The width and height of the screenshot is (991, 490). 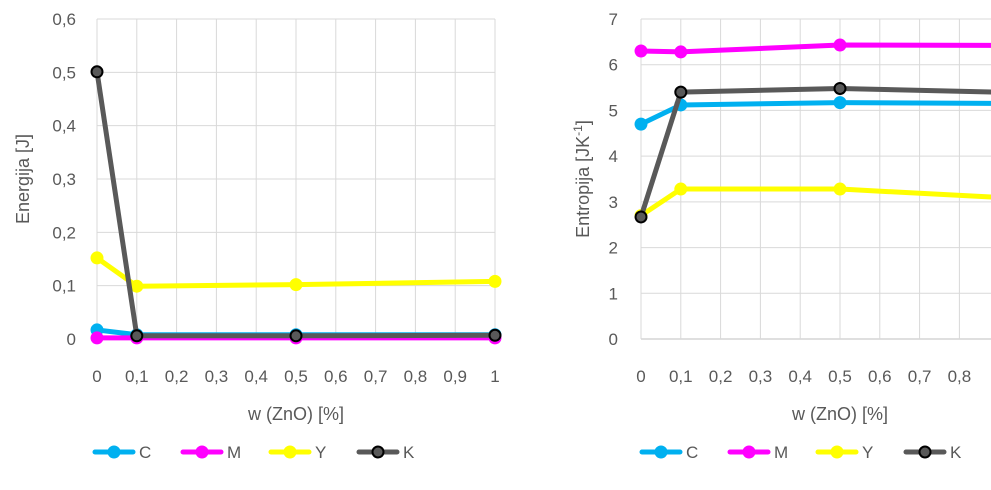 I want to click on y-axis-label-main: Energija [J], so click(x=23, y=179).